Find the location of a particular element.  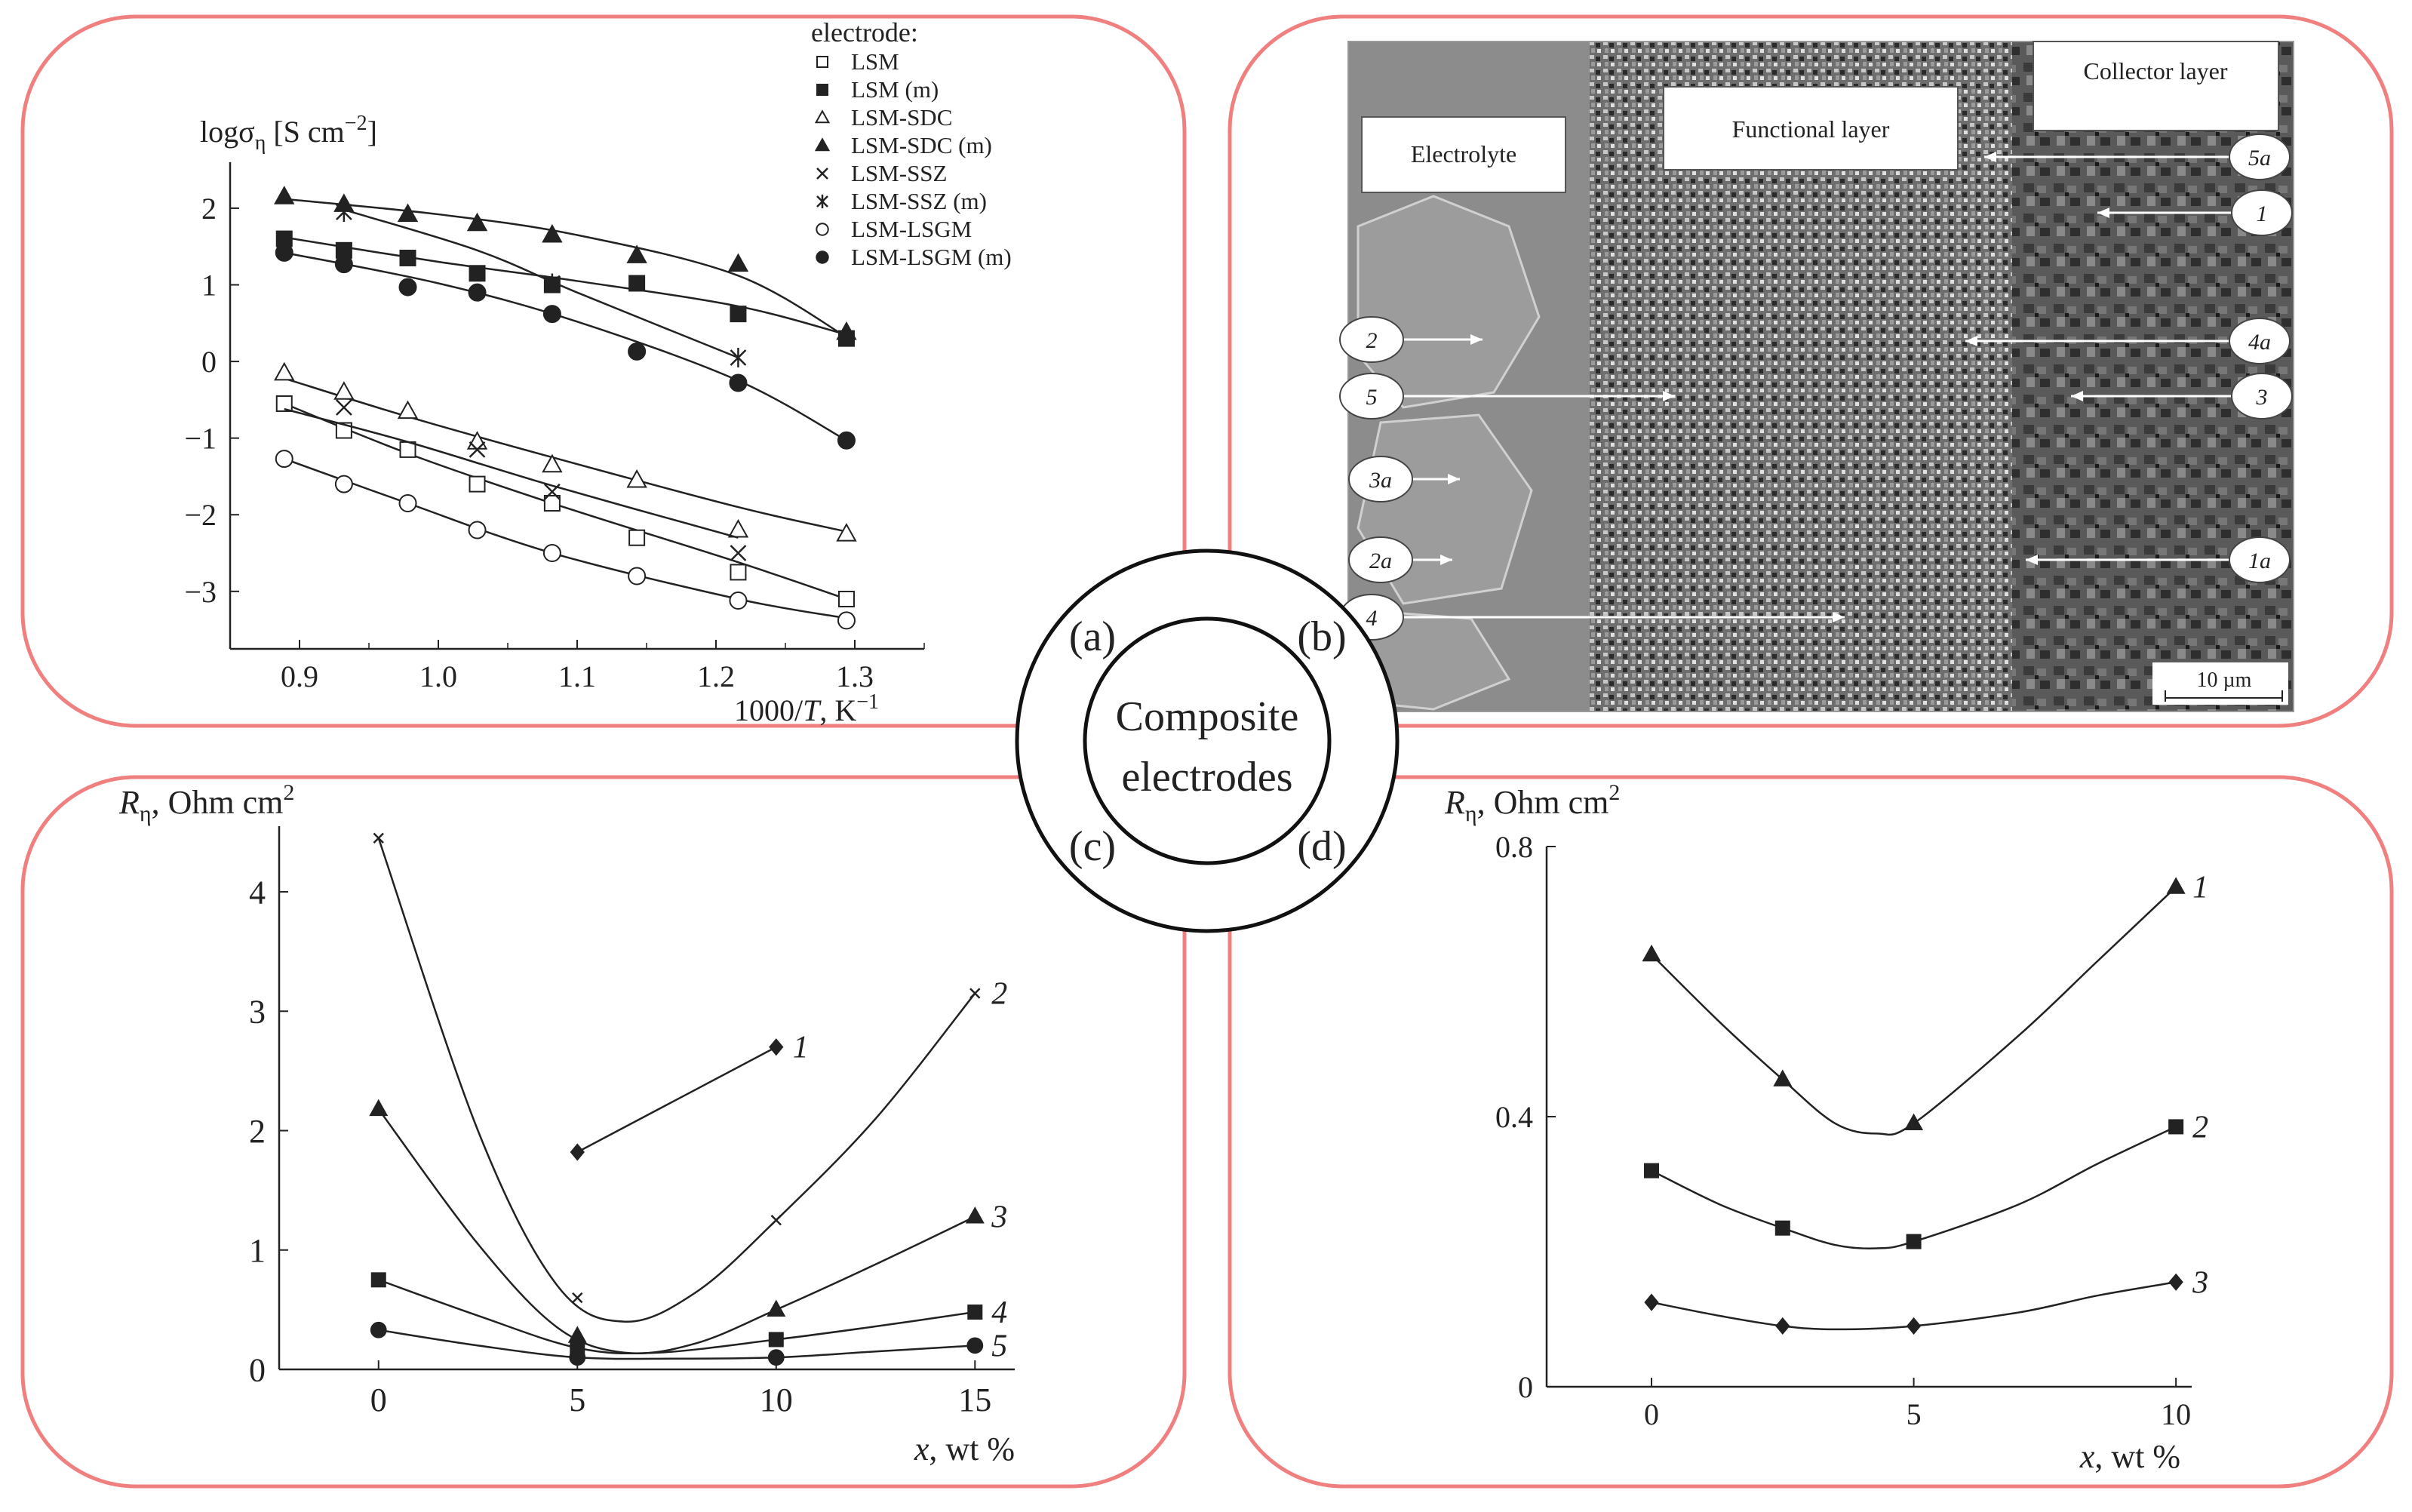

collector-label: Collector layer is located at coordinates (2155, 71).